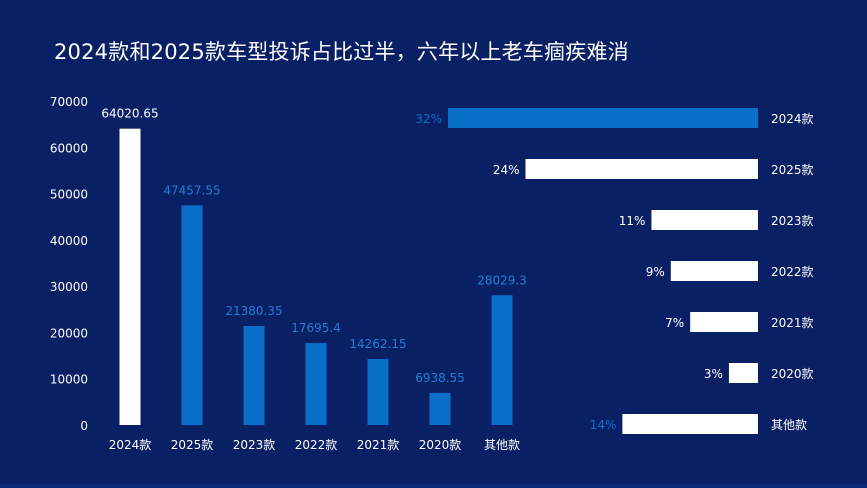 This screenshot has height=488, width=867. Describe the element at coordinates (316, 328) in the screenshot. I see `vertical-value-label-3: 17695.4` at that location.